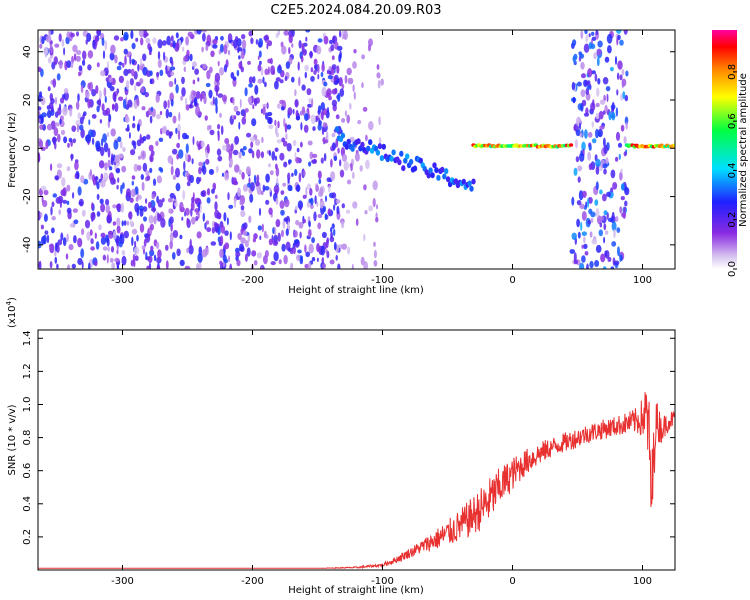 This screenshot has width=750, height=600. Describe the element at coordinates (732, 170) in the screenshot. I see `colorbar-tick-label-2: 0.4` at that location.